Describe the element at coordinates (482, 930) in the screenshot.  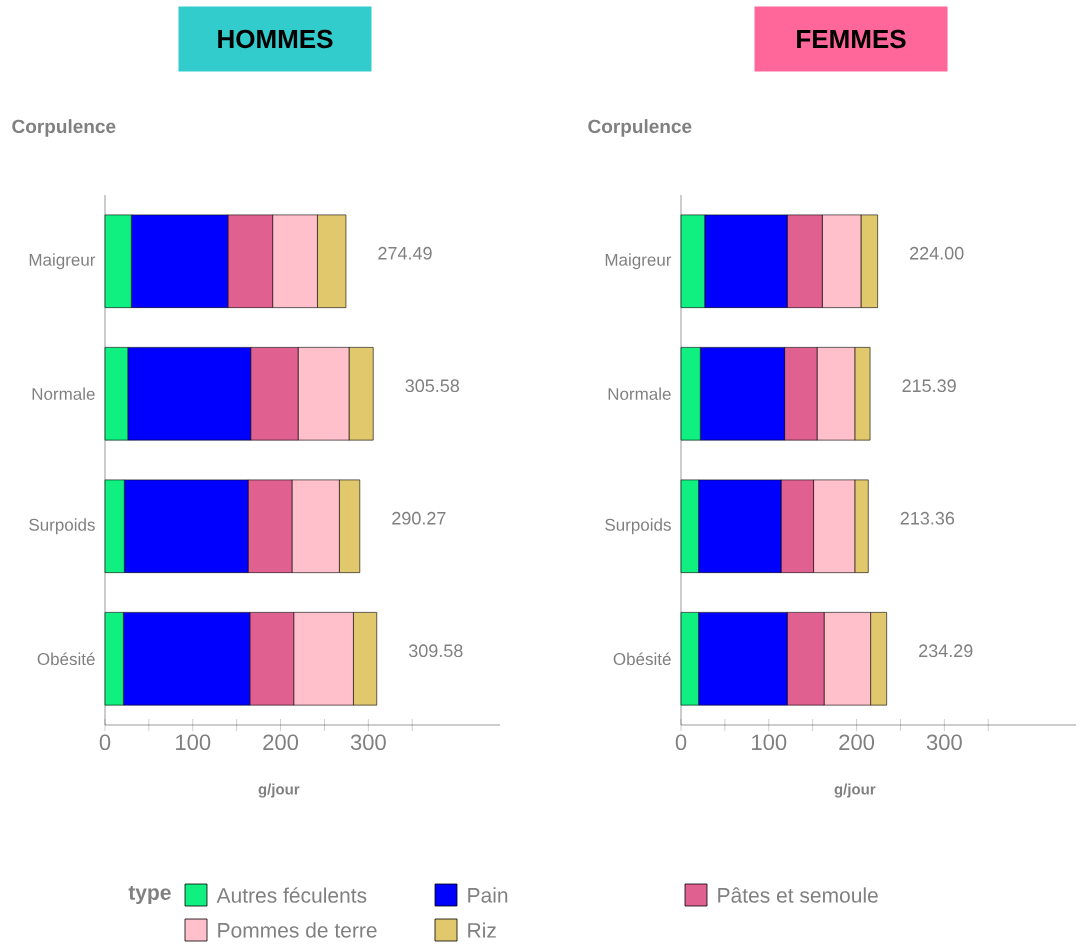
I see `legend-label: Riz` at that location.